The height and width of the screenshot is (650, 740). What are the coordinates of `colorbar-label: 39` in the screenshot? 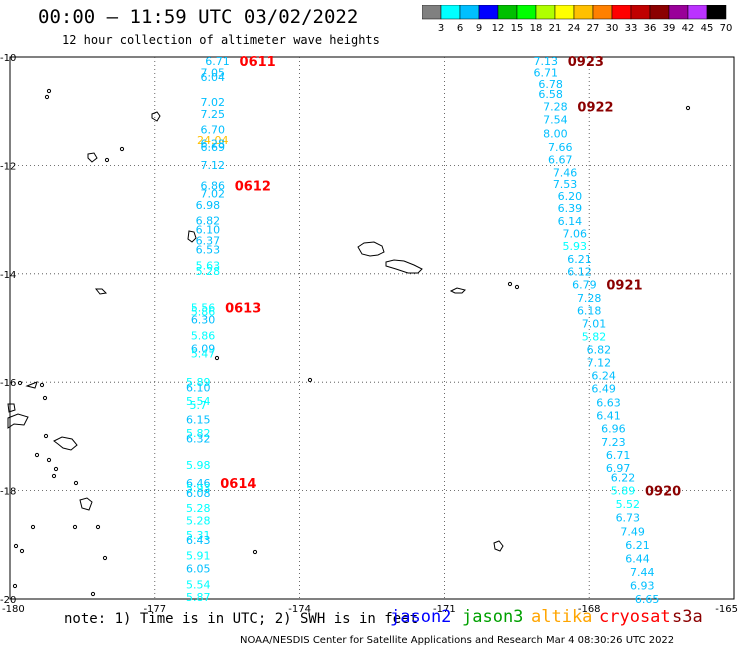 It's located at (669, 28).